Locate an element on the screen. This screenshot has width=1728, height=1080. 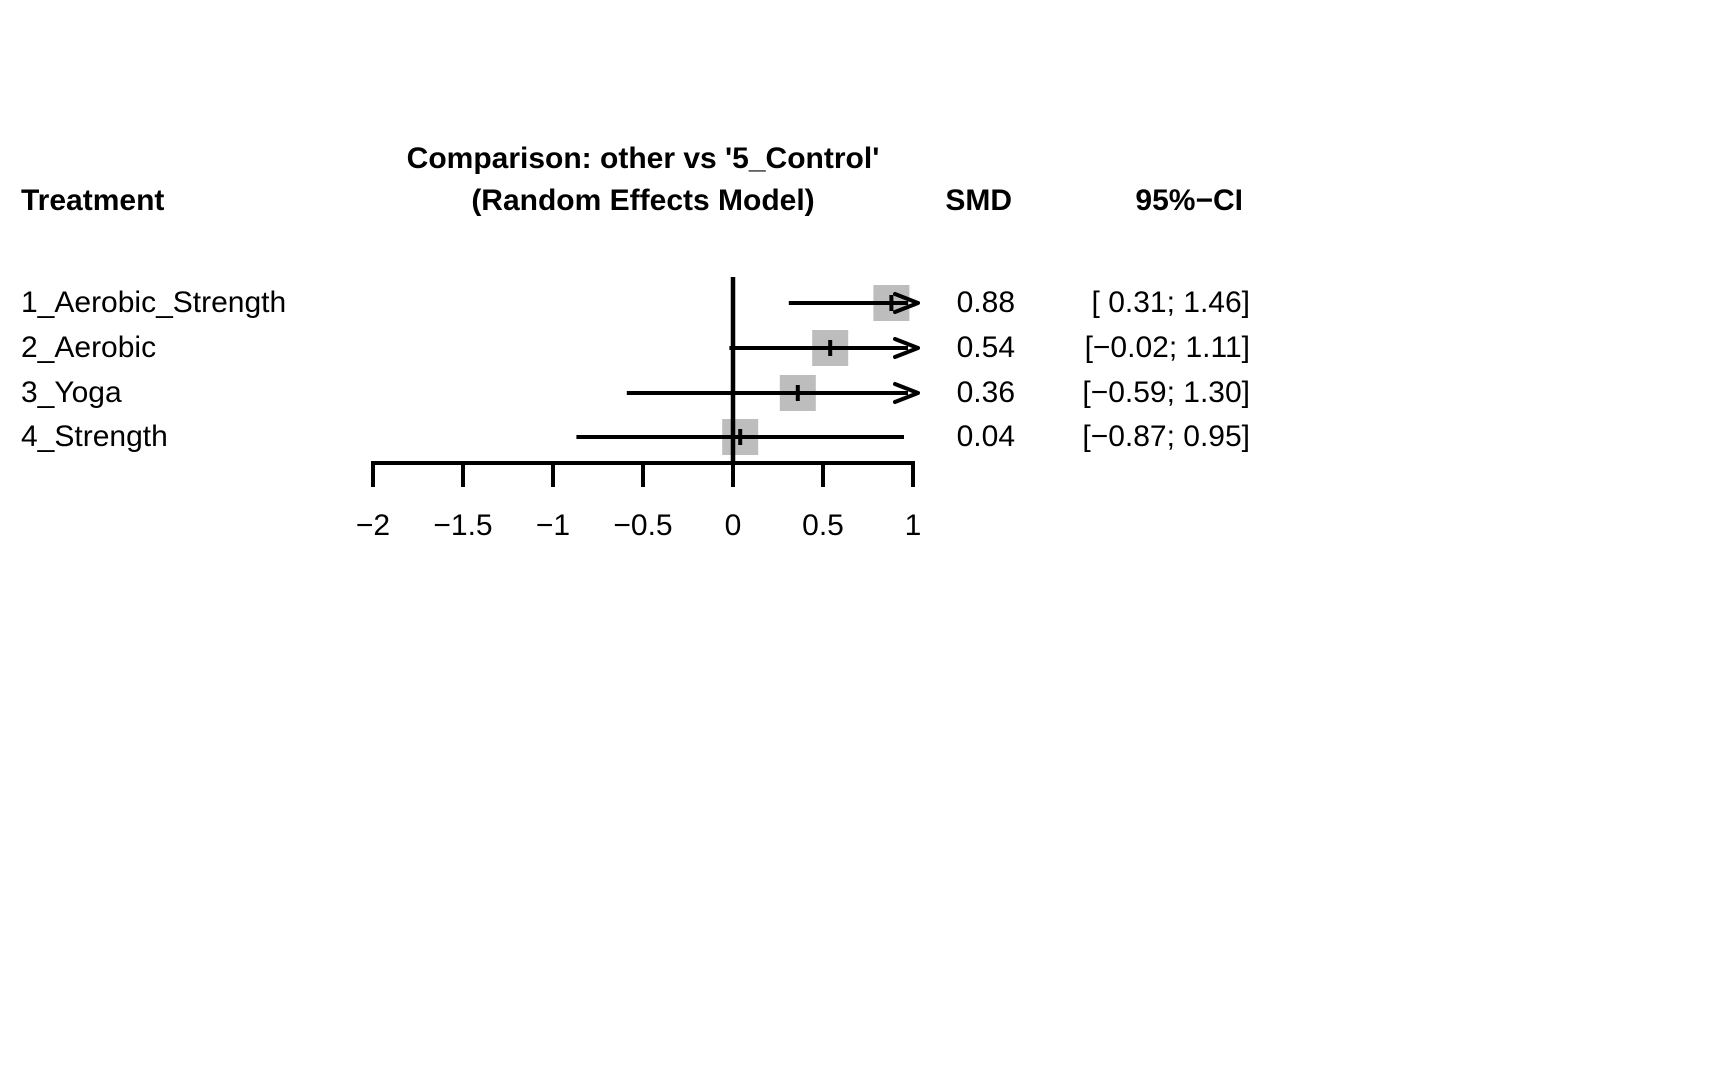
treatment-label: 3_Yoga is located at coordinates (71, 392).